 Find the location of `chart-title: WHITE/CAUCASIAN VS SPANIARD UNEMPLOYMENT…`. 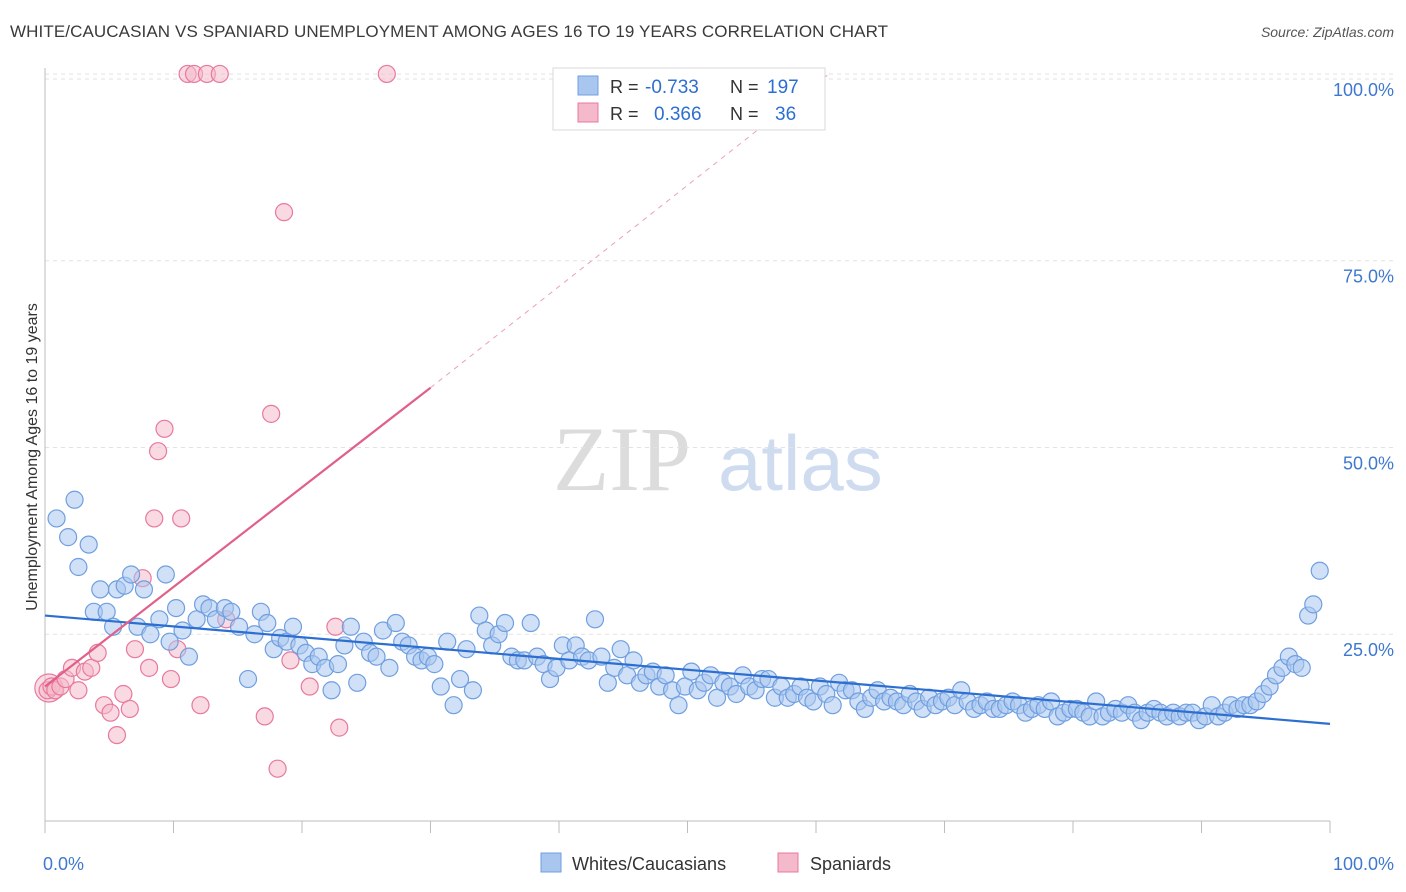

chart-title: WHITE/CAUCASIAN VS SPANIARD UNEMPLOYMENT… is located at coordinates (449, 31).